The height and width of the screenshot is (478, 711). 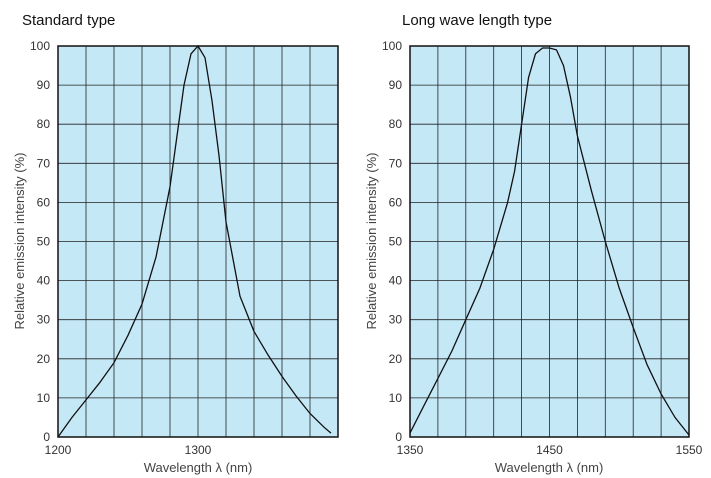 I want to click on x-tick-label: 1200, so click(x=58, y=450).